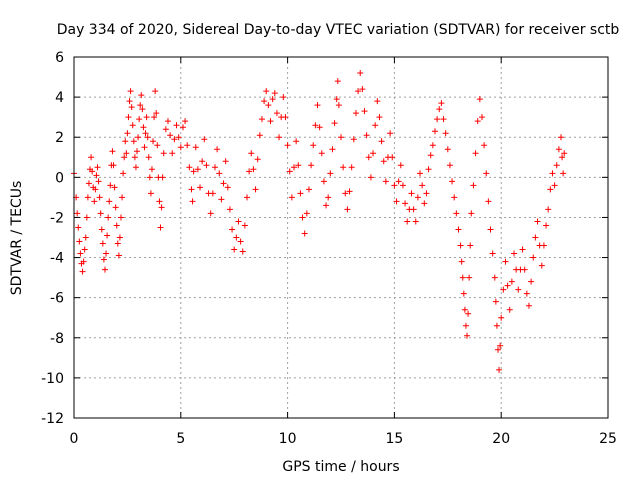 Image resolution: width=640 pixels, height=480 pixels. What do you see at coordinates (608, 439) in the screenshot?
I see `x-tick-label: 25` at bounding box center [608, 439].